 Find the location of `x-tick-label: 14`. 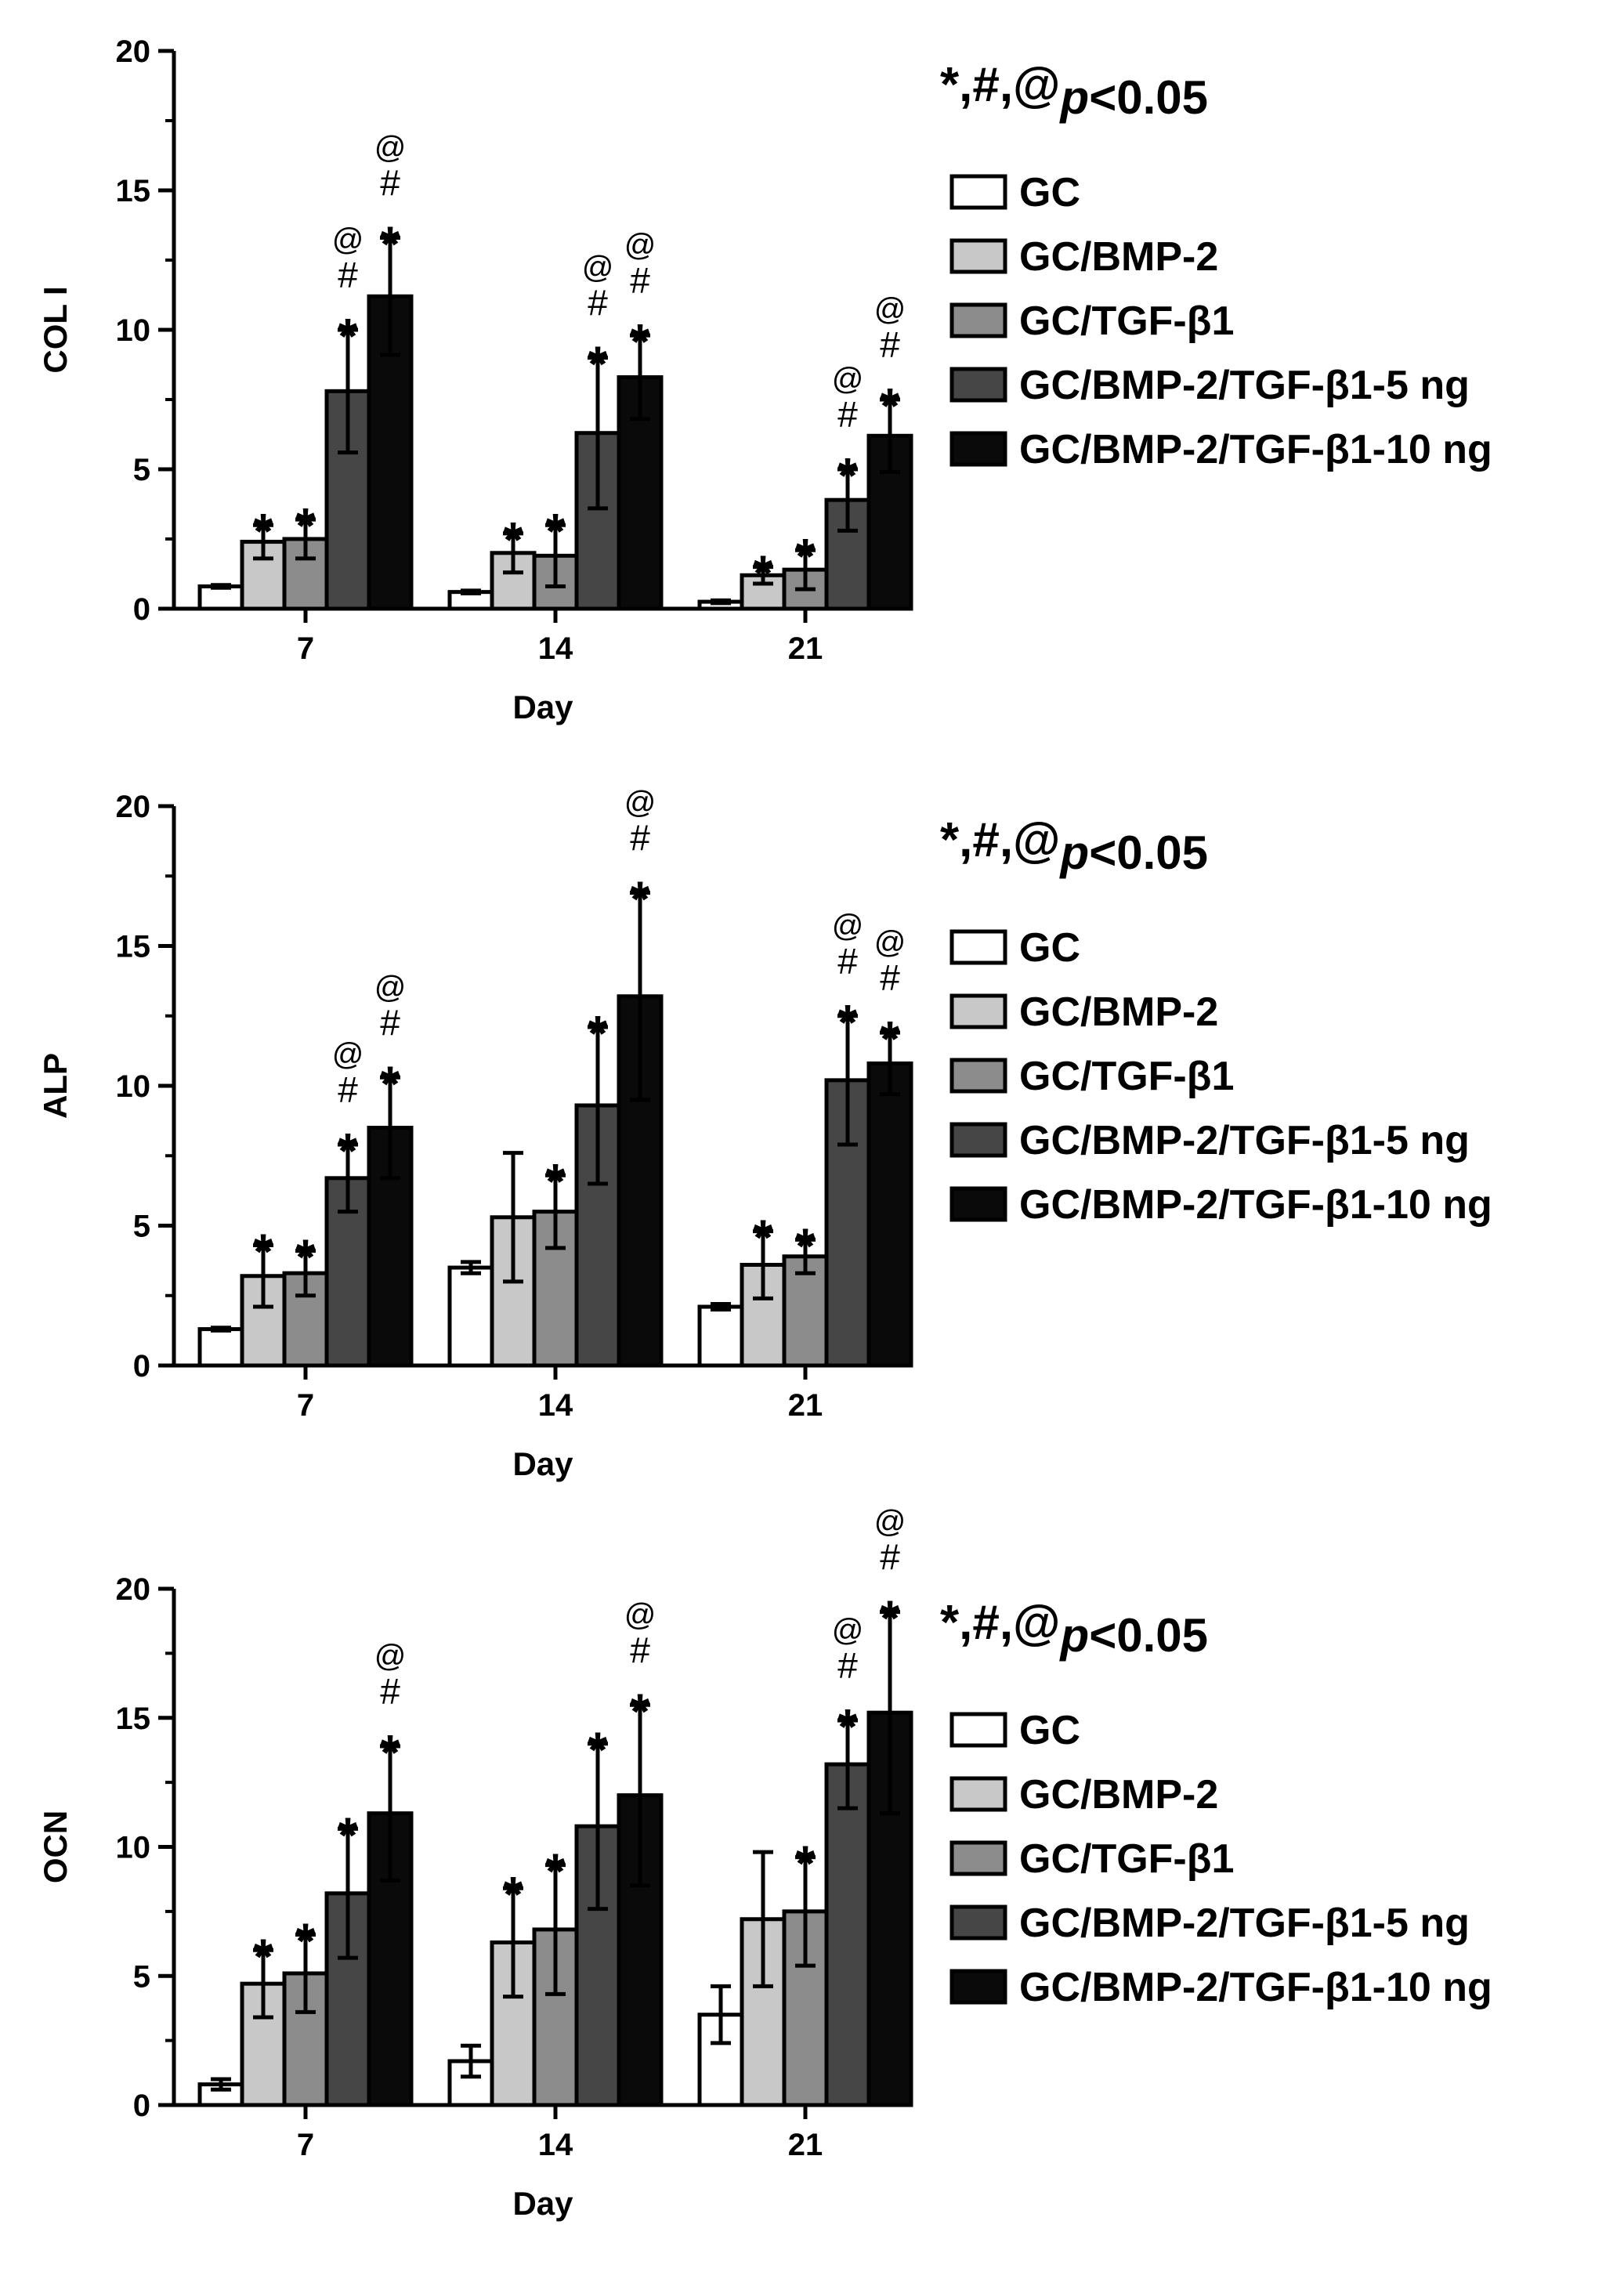

x-tick-label: 14 is located at coordinates (555, 1405).